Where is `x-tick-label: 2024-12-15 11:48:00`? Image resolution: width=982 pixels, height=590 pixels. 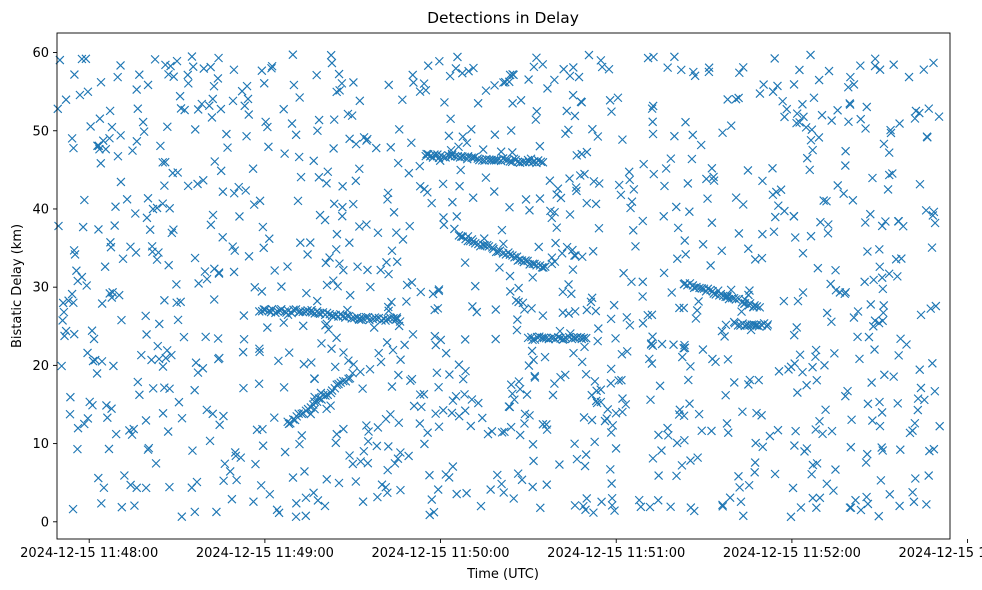 x-tick-label: 2024-12-15 11:48:00 is located at coordinates (89, 553).